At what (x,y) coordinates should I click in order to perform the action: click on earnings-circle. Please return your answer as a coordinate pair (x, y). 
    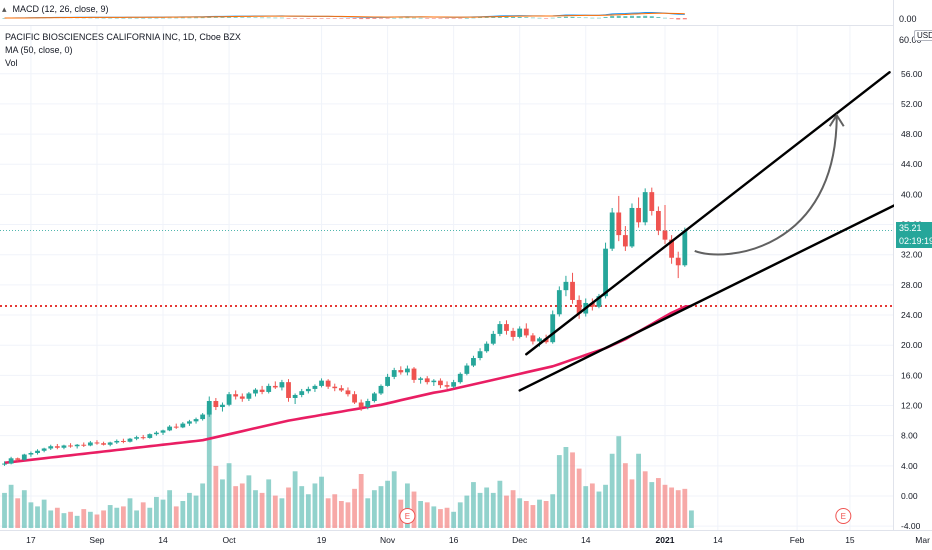
    Looking at the image, I should click on (843, 516).